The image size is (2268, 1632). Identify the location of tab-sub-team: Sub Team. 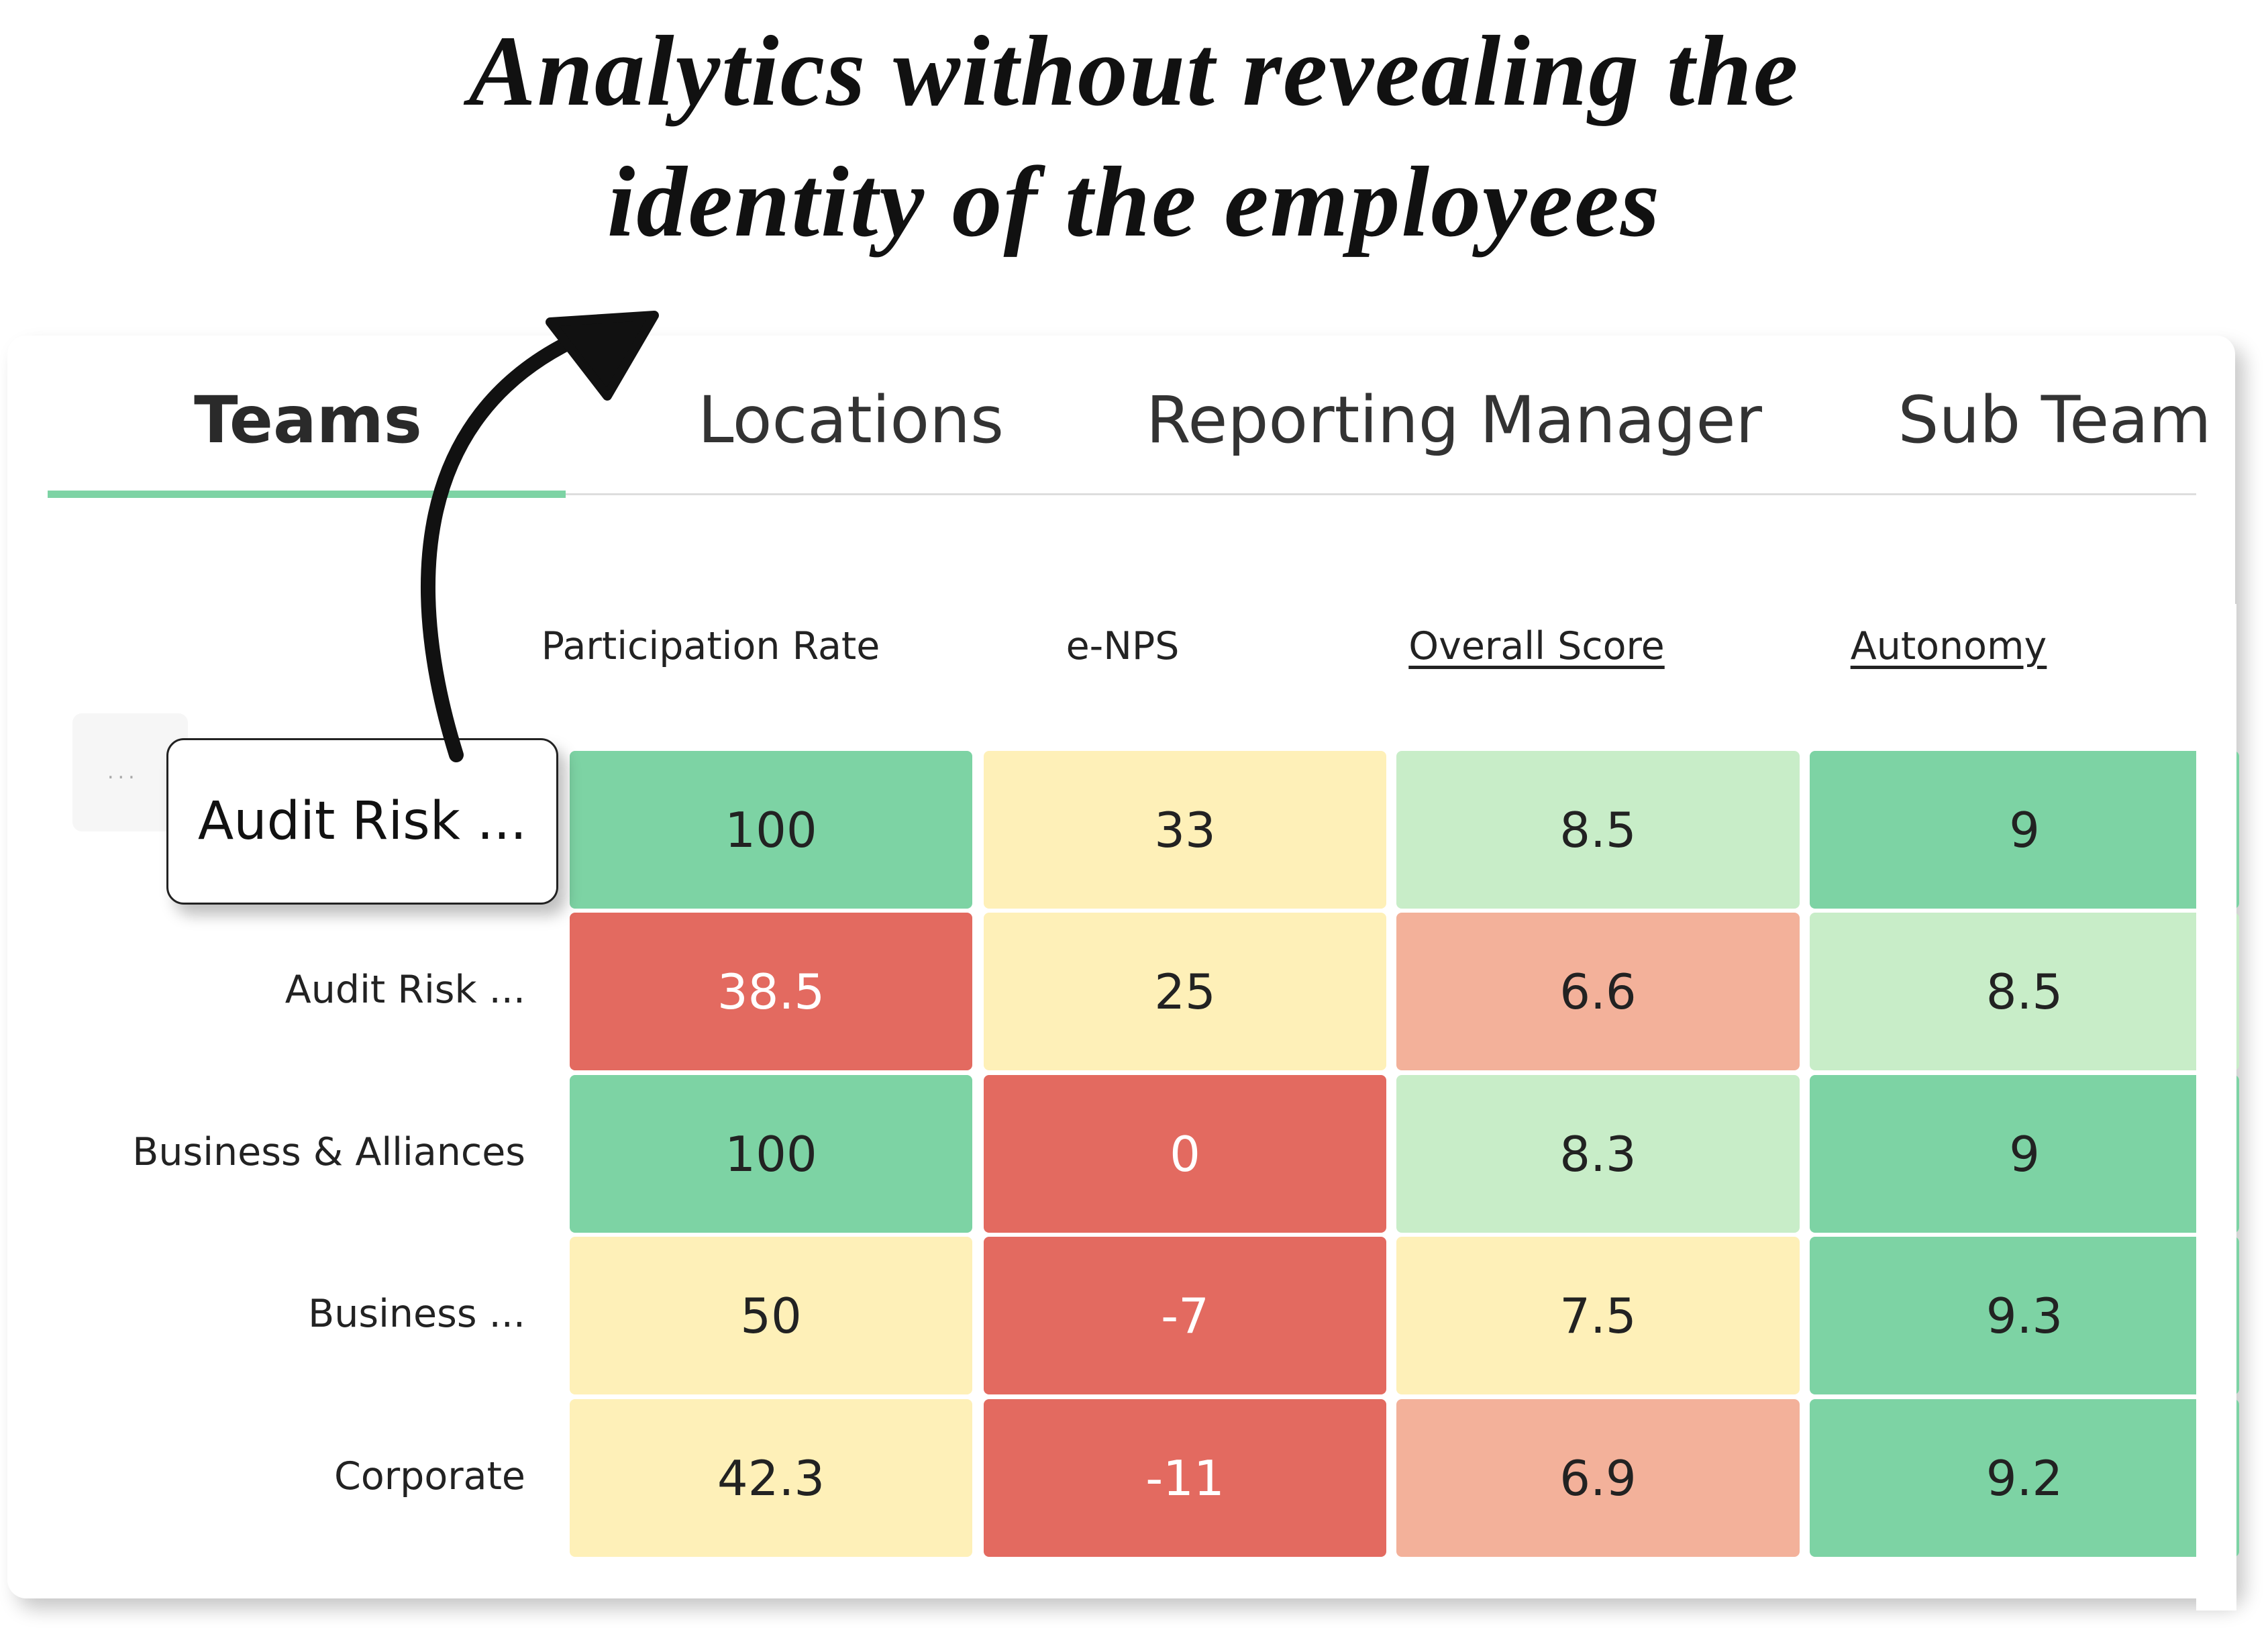
(2055, 420).